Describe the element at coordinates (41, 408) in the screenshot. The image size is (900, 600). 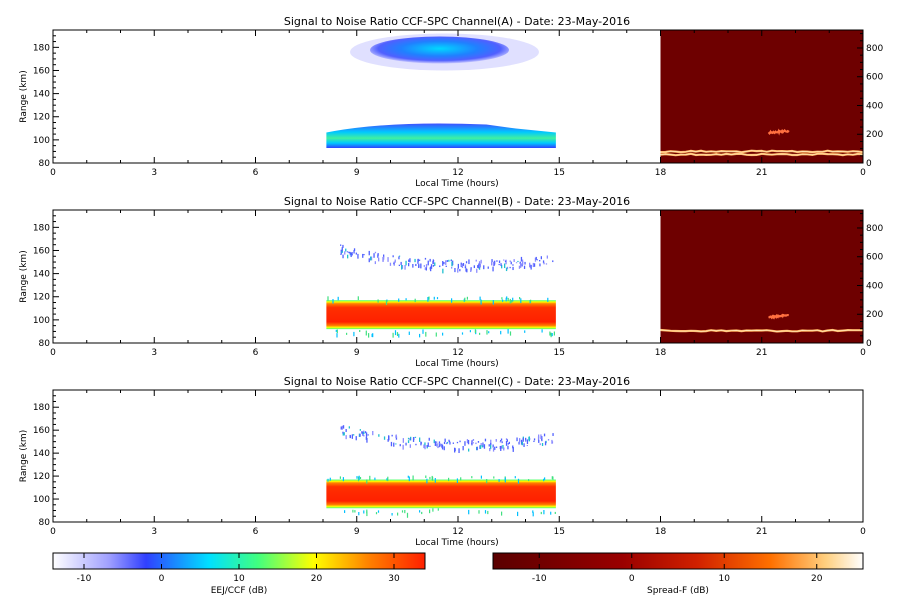
I see `y-tick-label: 180` at that location.